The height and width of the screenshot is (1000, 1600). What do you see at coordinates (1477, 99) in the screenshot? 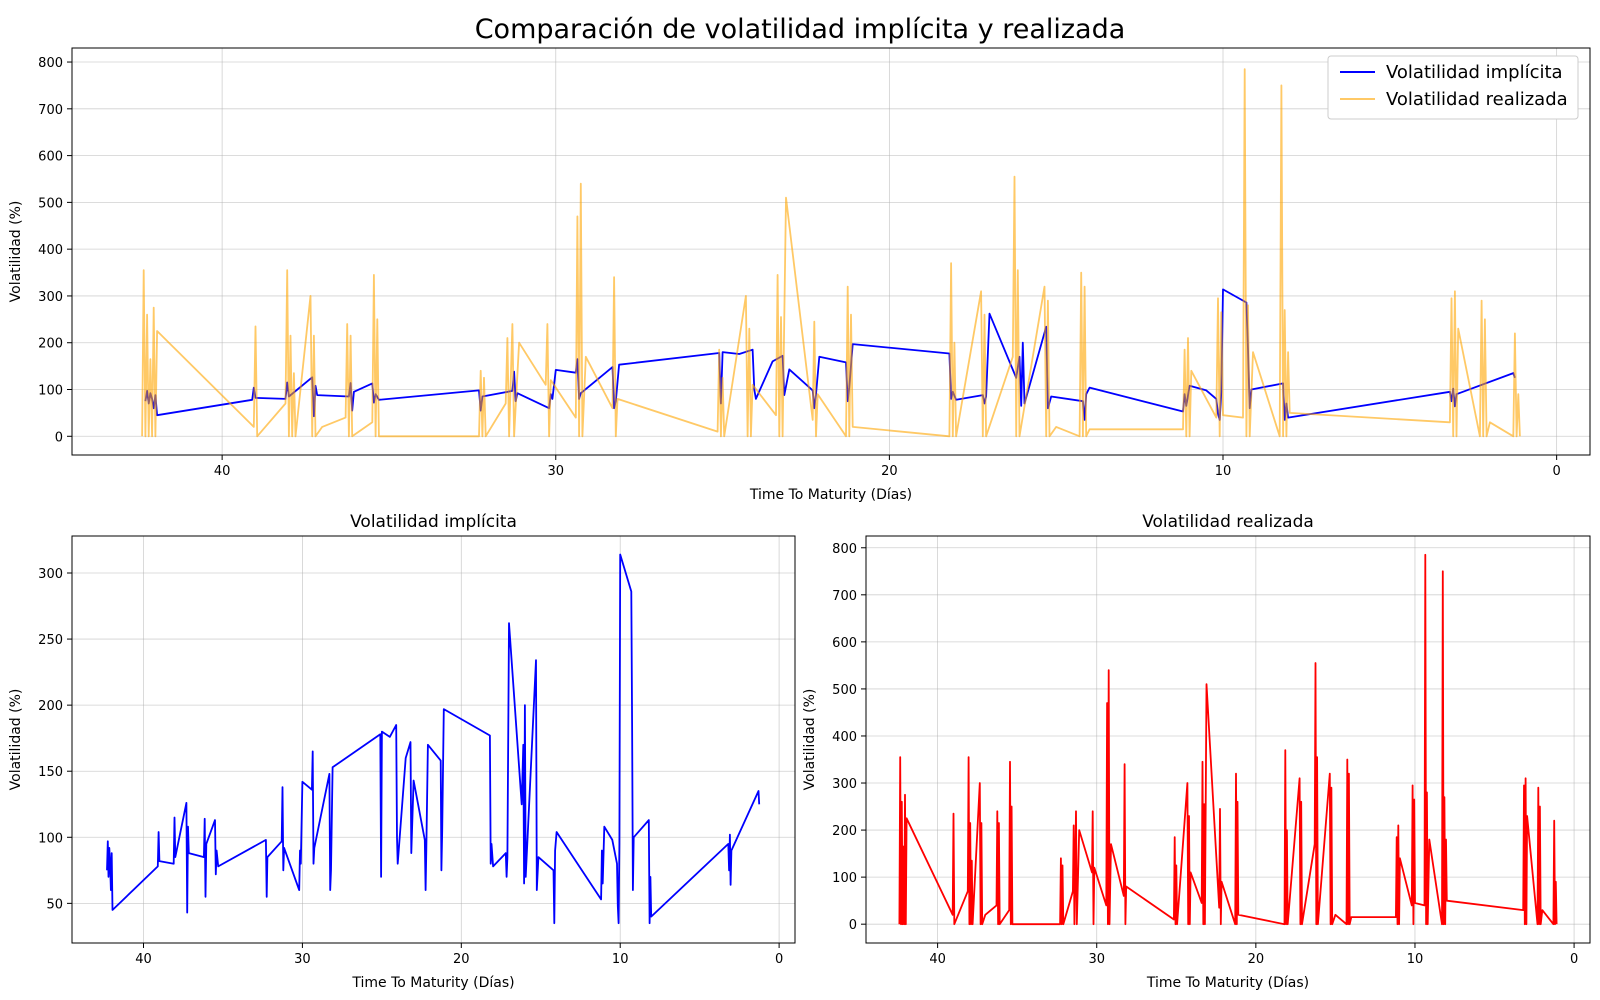
I see `legend-label-realized: Volatilidad realizada` at bounding box center [1477, 99].